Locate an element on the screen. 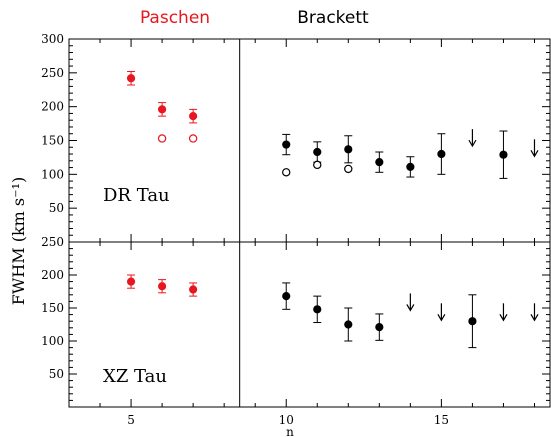 Image resolution: width=551 pixels, height=437 pixels. y-axis-label: FWHM (km s⁻¹) is located at coordinates (18, 241).